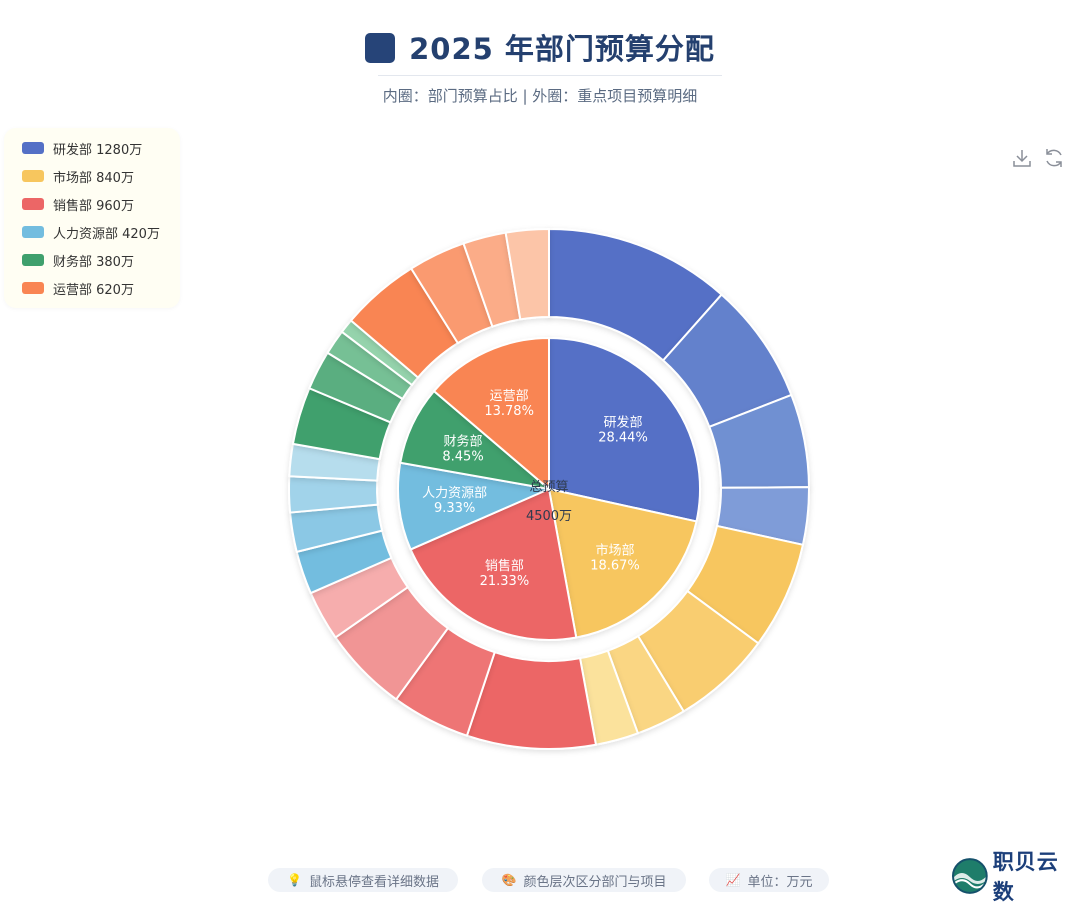  What do you see at coordinates (462, 457) in the screenshot?
I see `inner-label-percent-finance: 8.45%` at bounding box center [462, 457].